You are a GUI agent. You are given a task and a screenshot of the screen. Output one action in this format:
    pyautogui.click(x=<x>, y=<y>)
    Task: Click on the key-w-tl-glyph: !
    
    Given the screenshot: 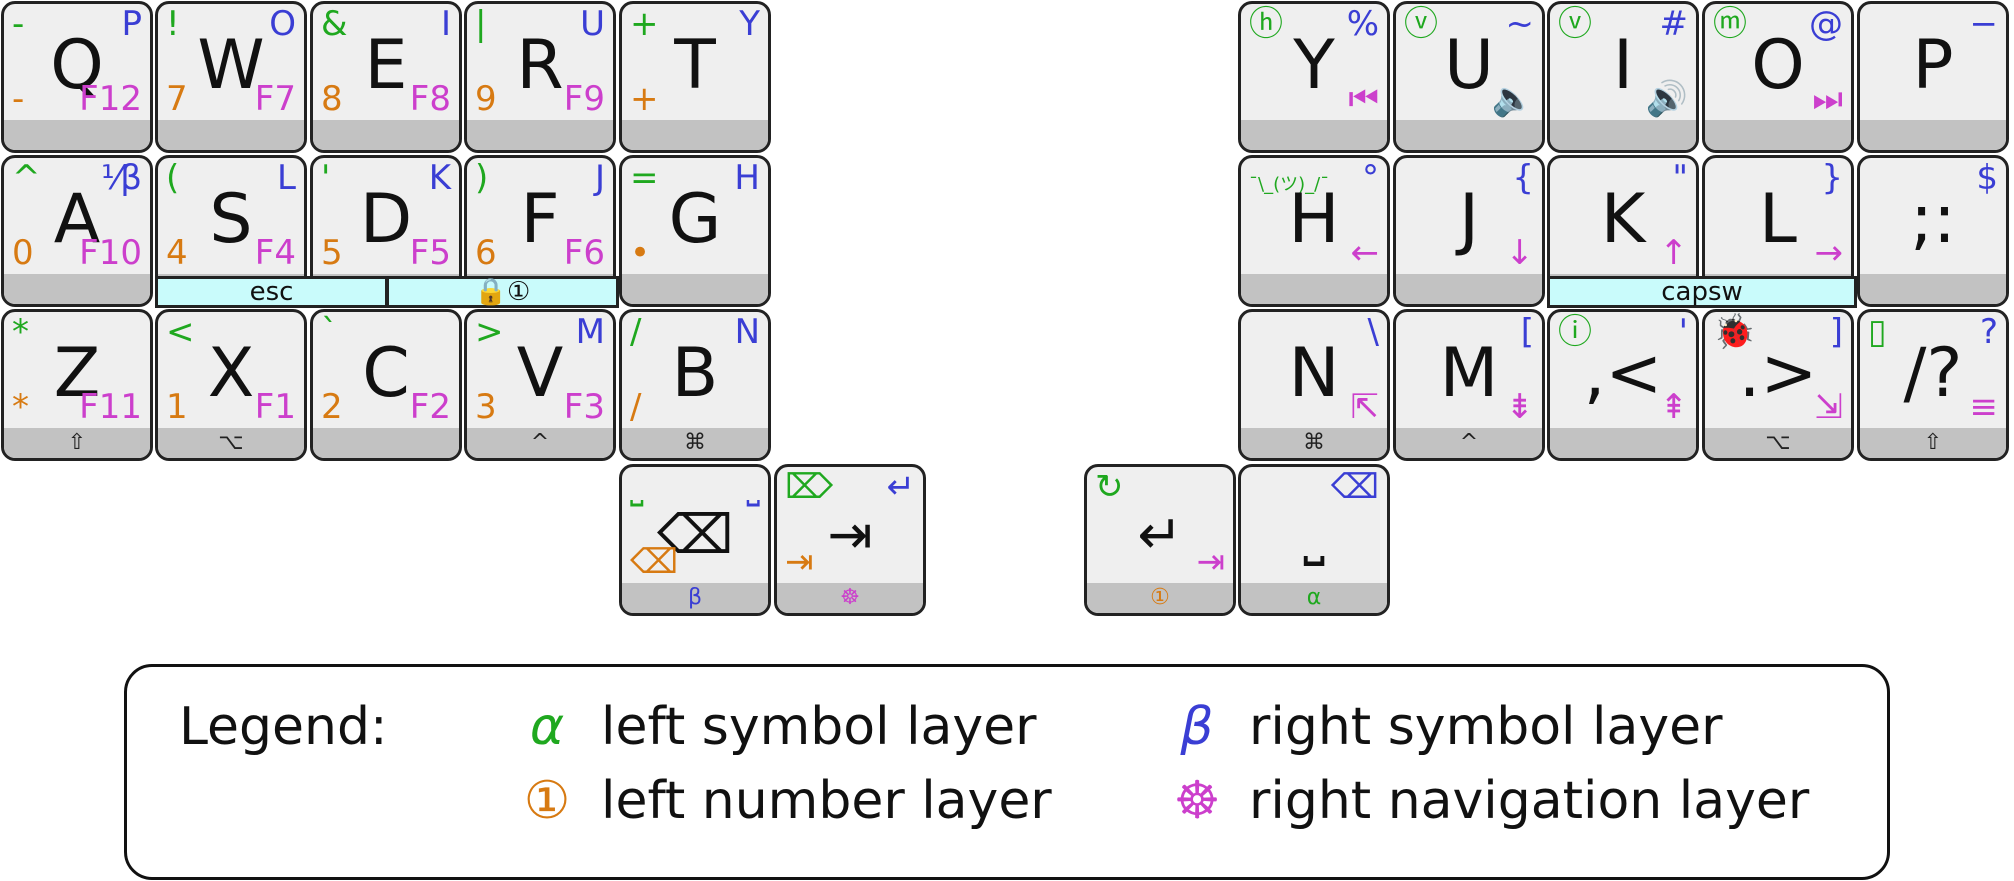 What is the action you would take?
    pyautogui.click(x=173, y=24)
    